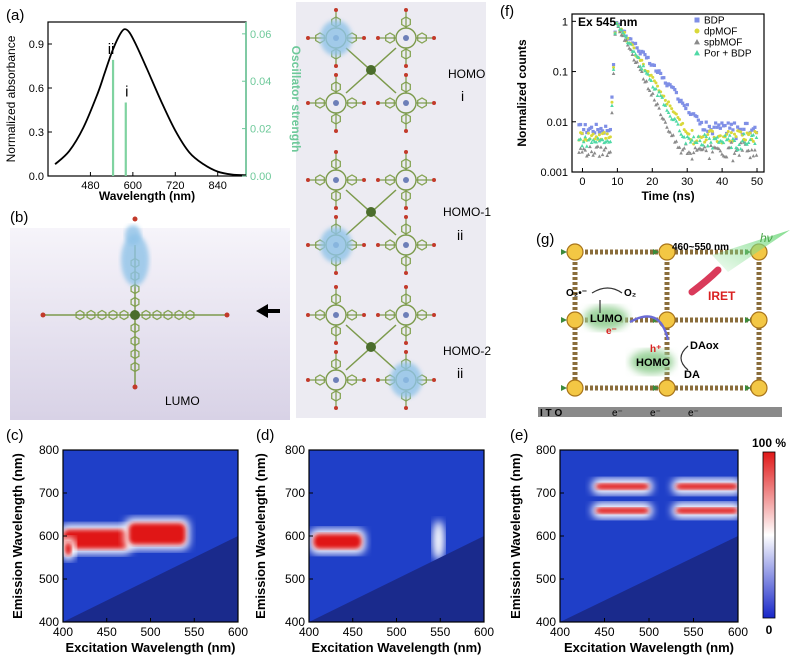 Image resolution: width=800 pixels, height=664 pixels. Describe the element at coordinates (606, 318) in the screenshot. I see `lumo-glow` at that location.